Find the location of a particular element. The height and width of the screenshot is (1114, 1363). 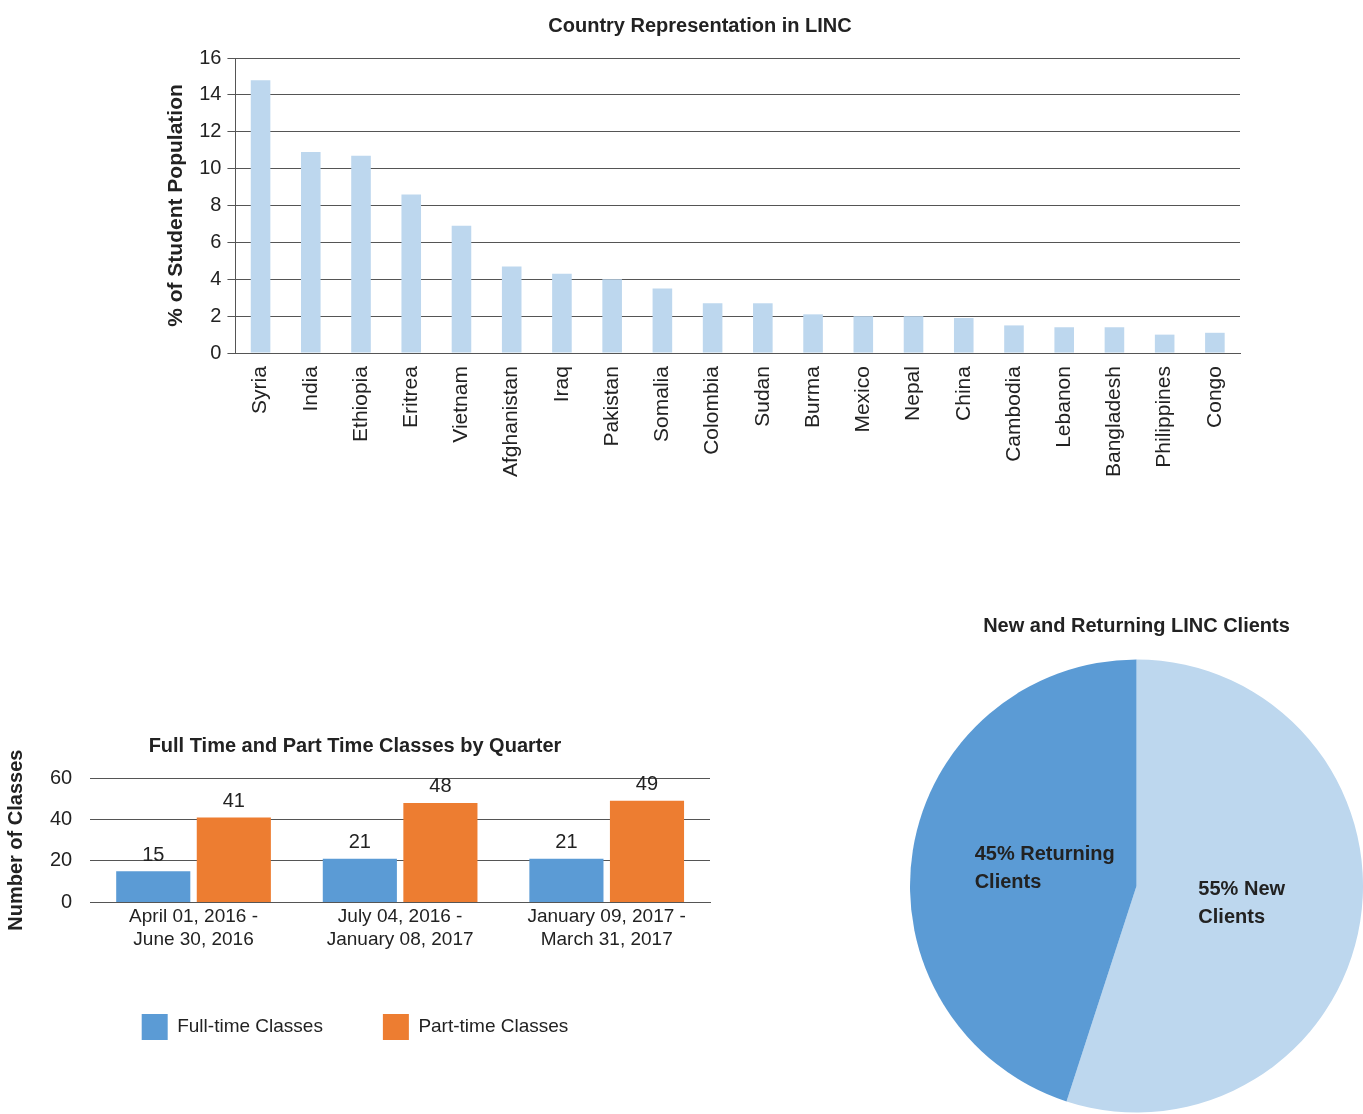

x-tick-label: Pakistan is located at coordinates (610, 406).